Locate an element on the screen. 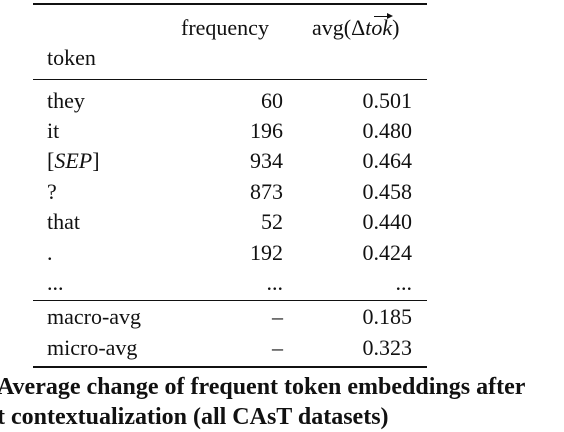 The width and height of the screenshot is (564, 432). header-rule is located at coordinates (230, 79).